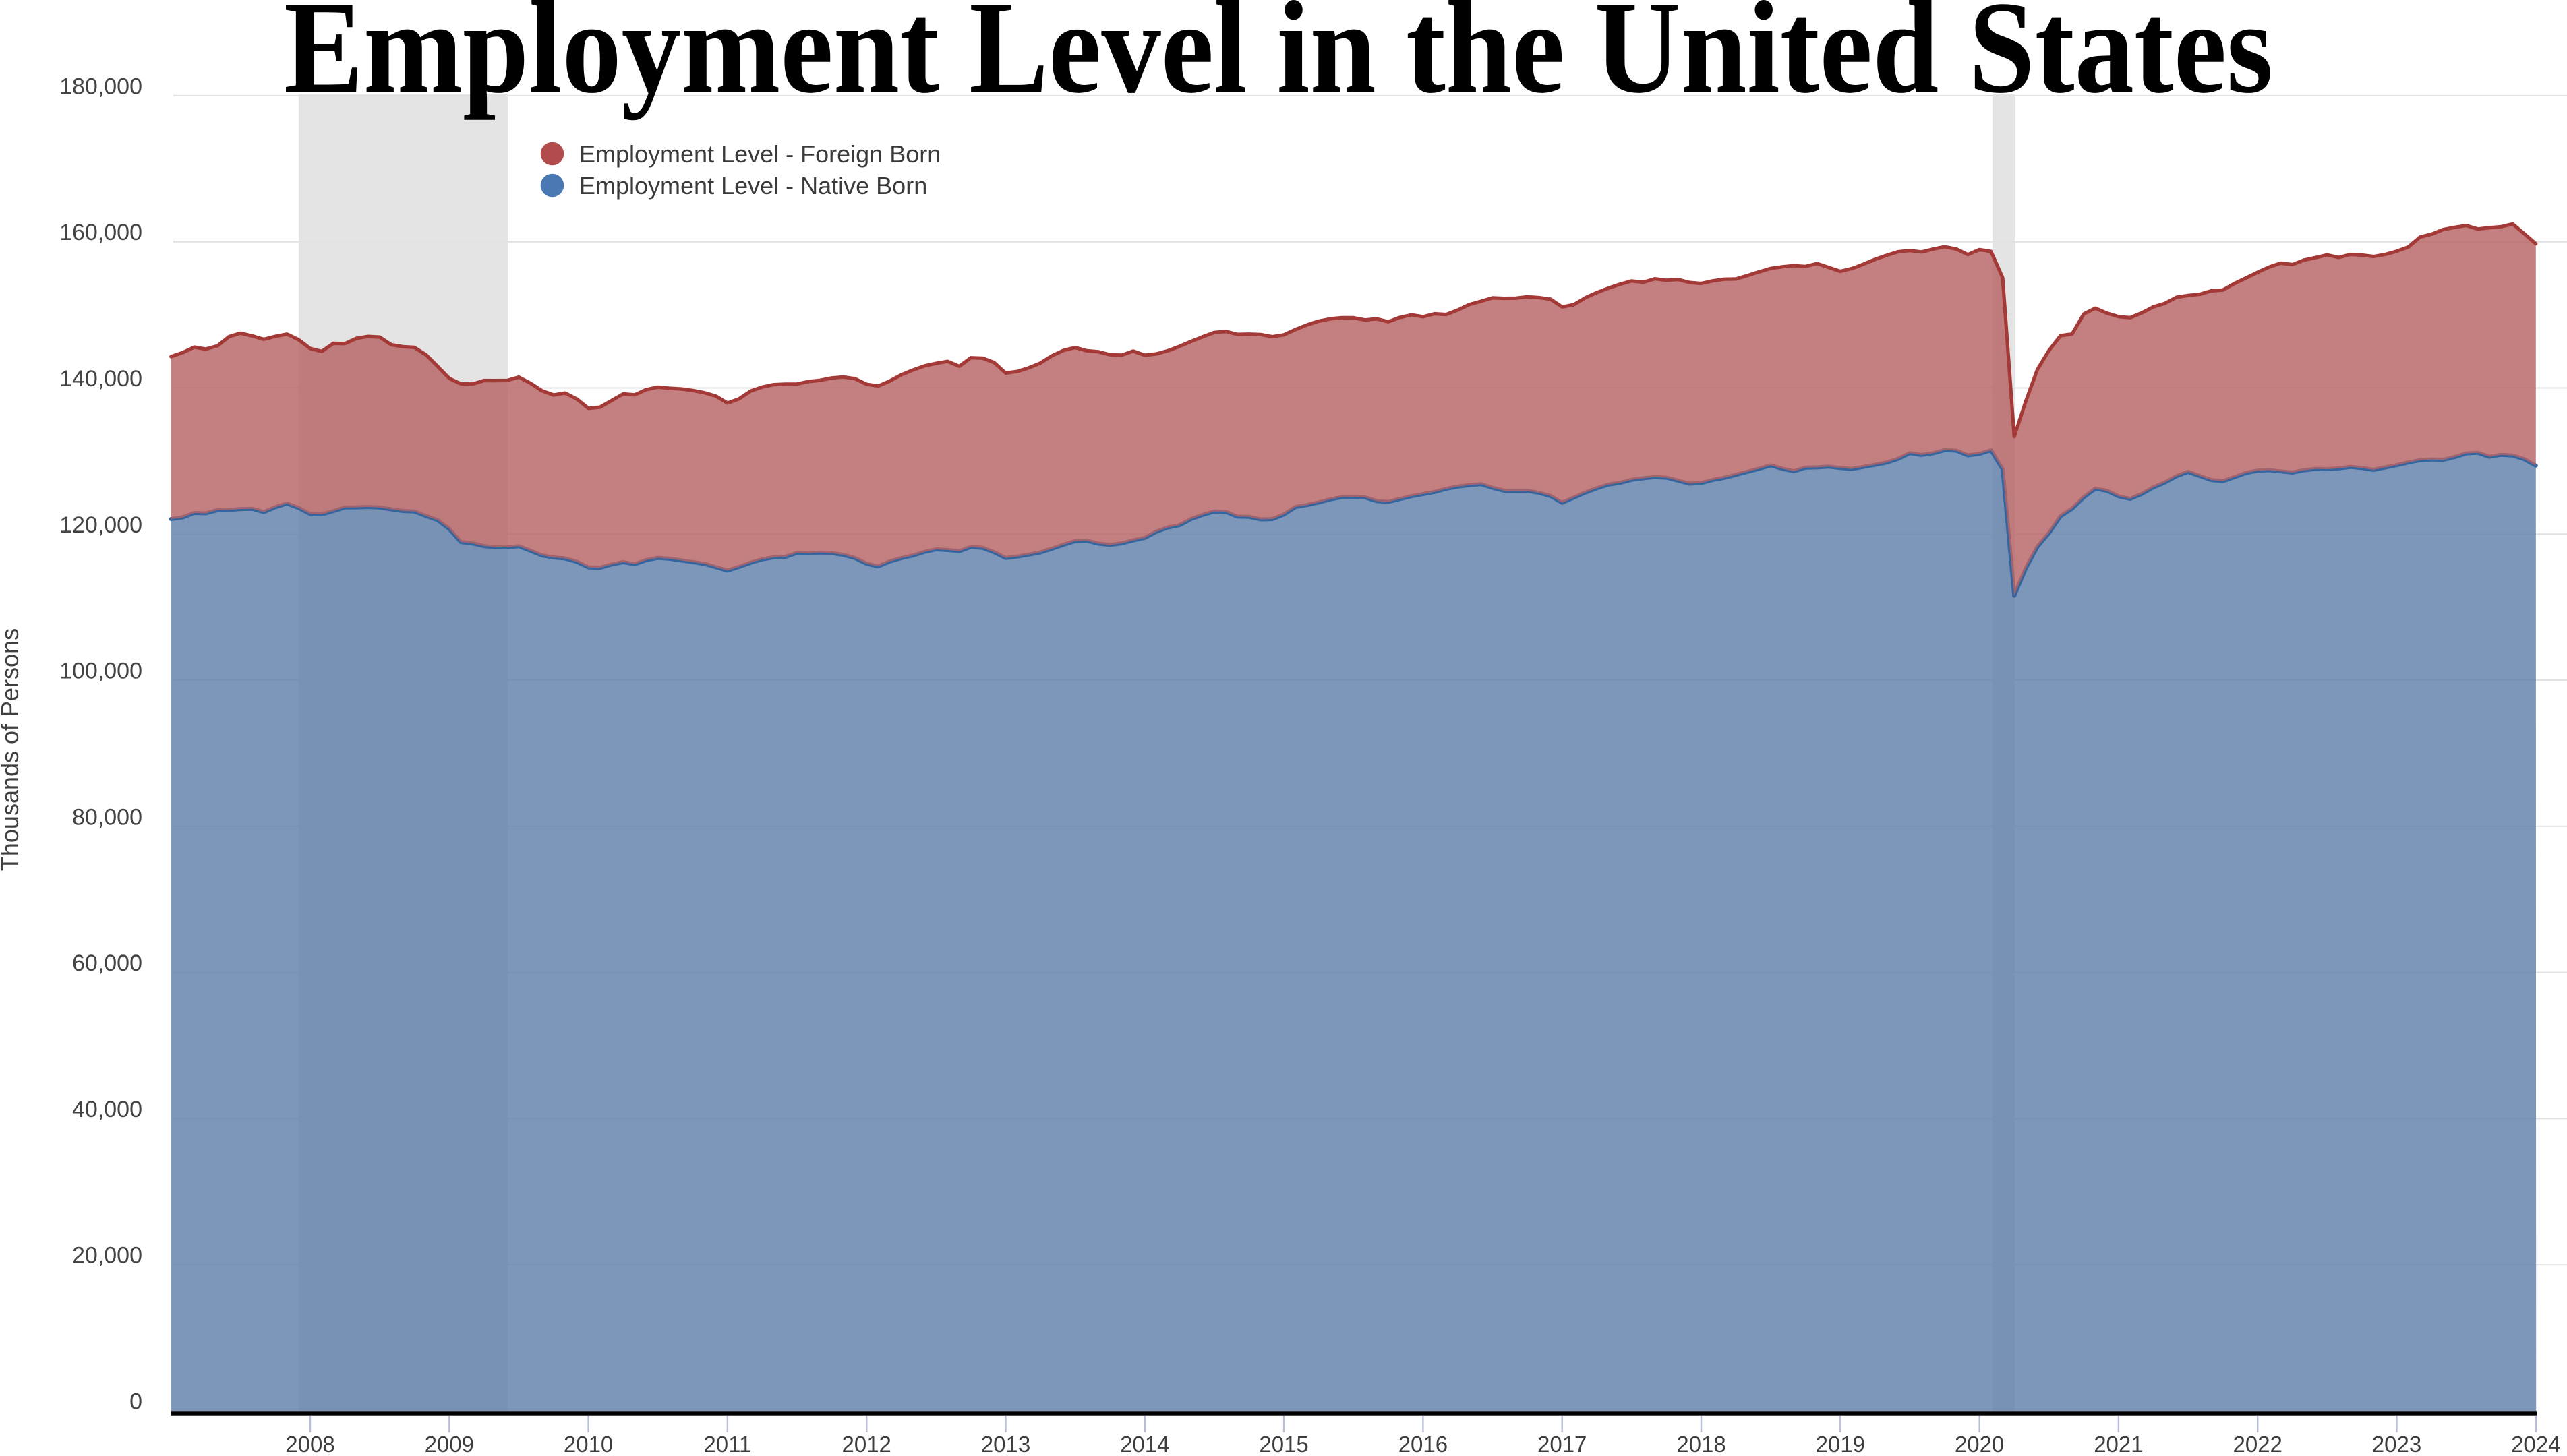 The height and width of the screenshot is (1456, 2567). I want to click on svg-text: 2017, so click(1562, 1444).